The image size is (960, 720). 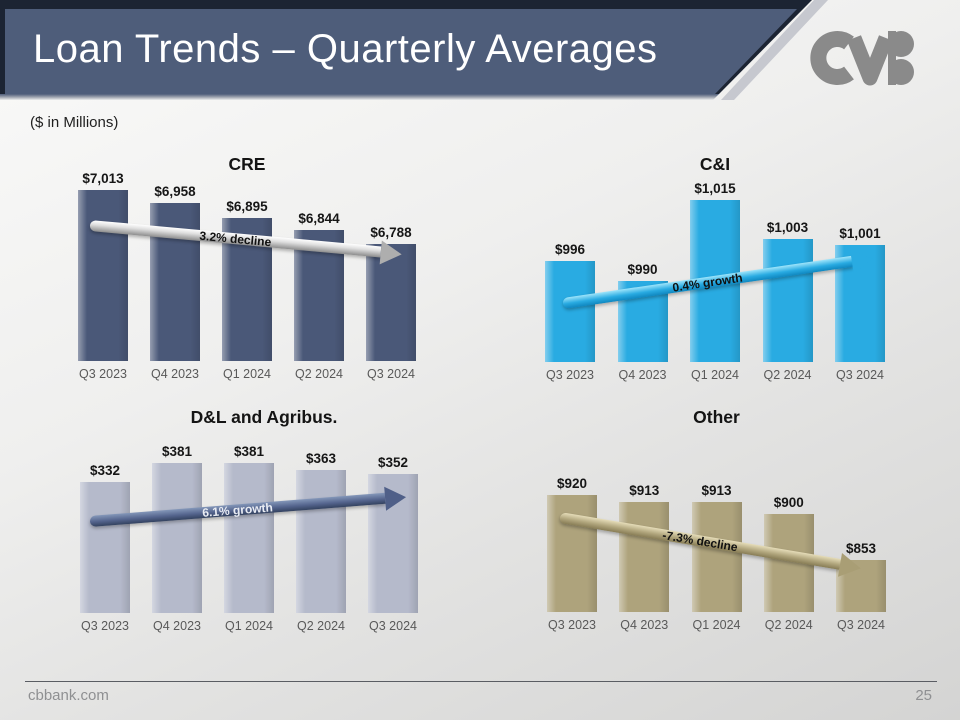 I want to click on footer-divider, so click(x=481, y=681).